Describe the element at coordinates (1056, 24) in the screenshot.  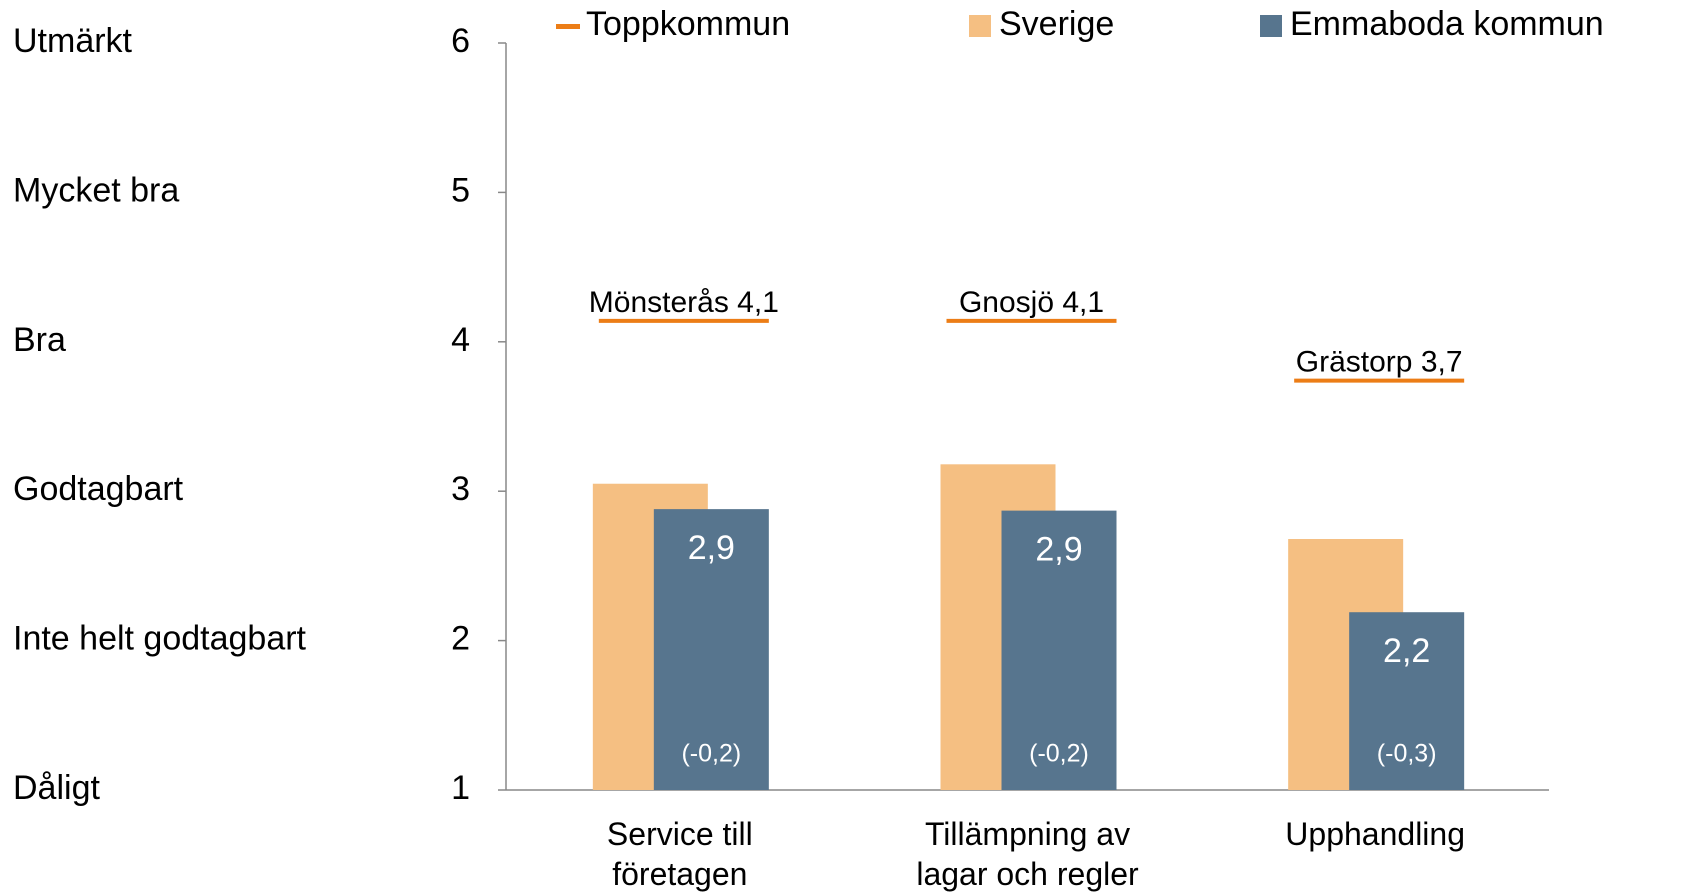
I see `legend-label: Sverige` at that location.